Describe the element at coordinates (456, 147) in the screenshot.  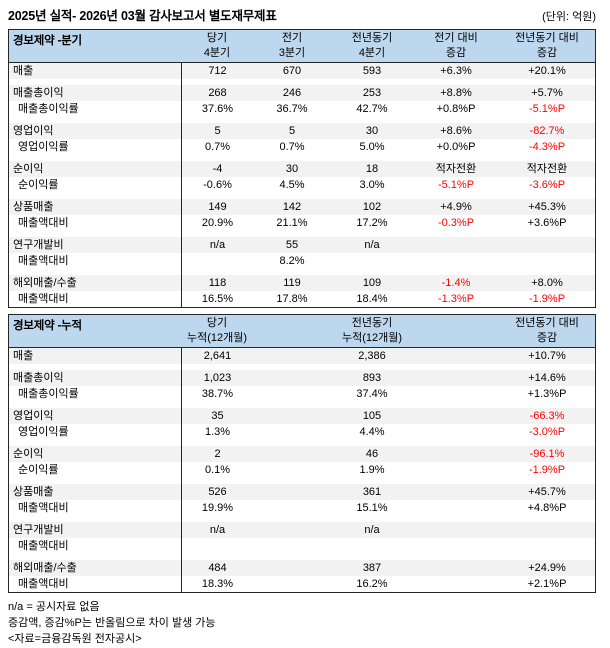
I see `value-cell: +0.0%P` at that location.